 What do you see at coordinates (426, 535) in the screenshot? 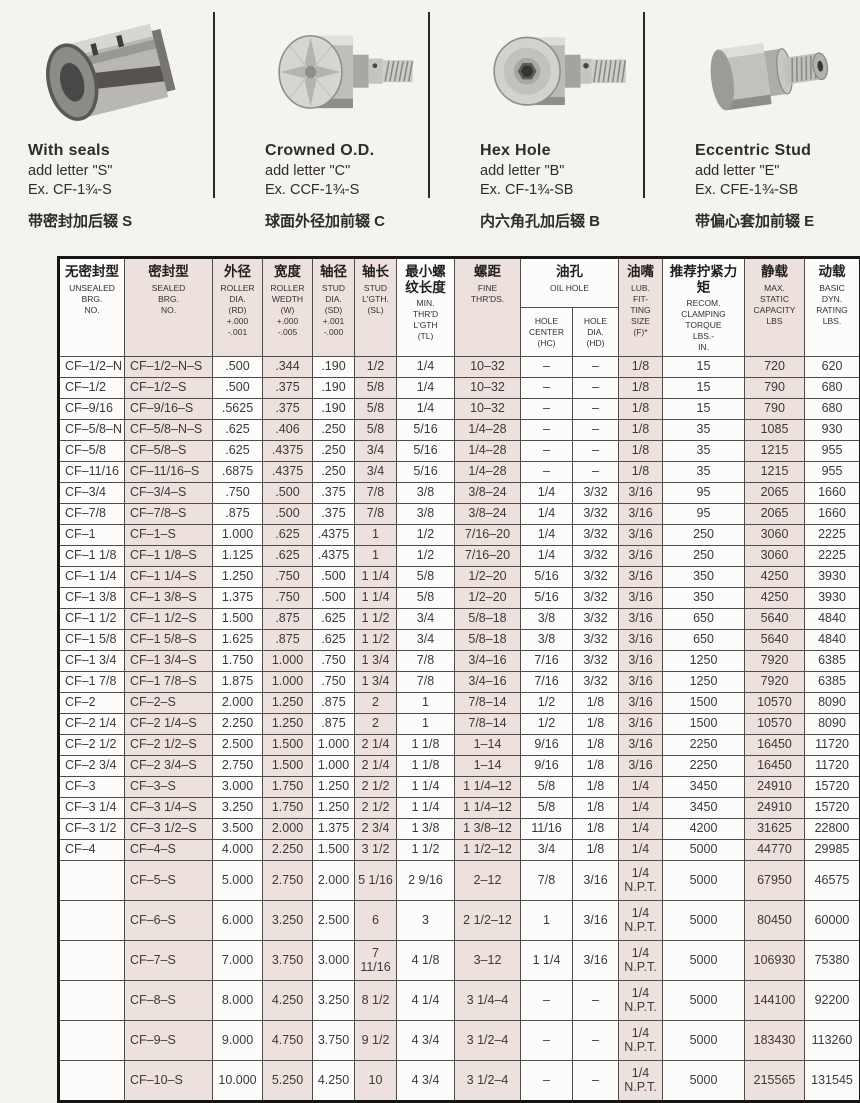
I see `cell-min_thrd: 1/2` at bounding box center [426, 535].